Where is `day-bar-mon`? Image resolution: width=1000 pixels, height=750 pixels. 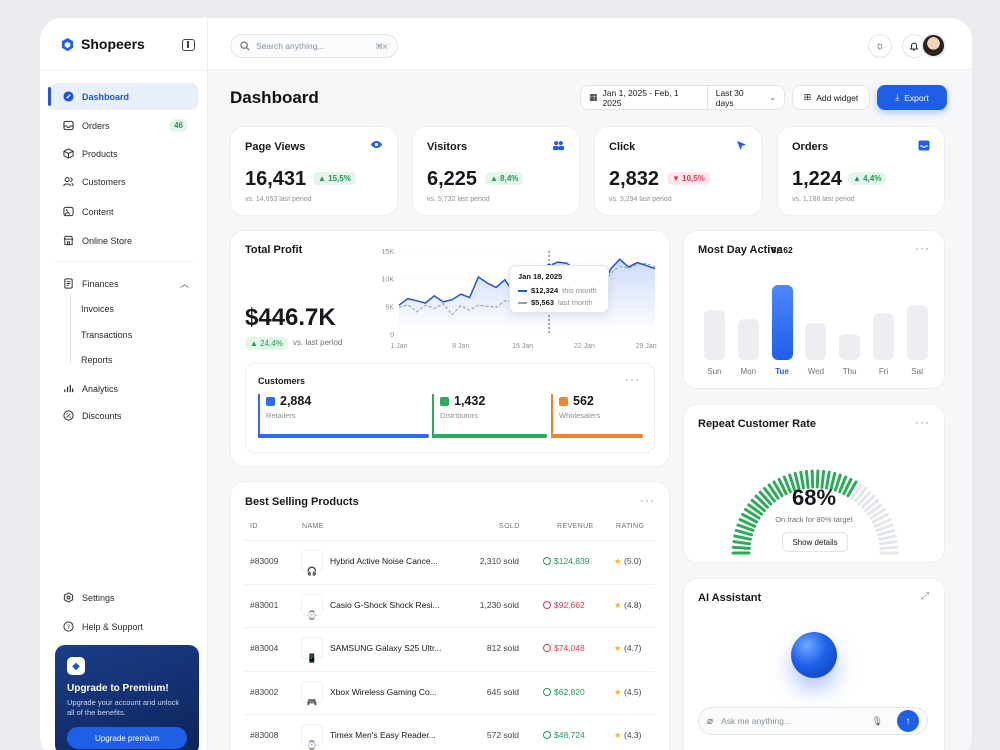 day-bar-mon is located at coordinates (748, 339).